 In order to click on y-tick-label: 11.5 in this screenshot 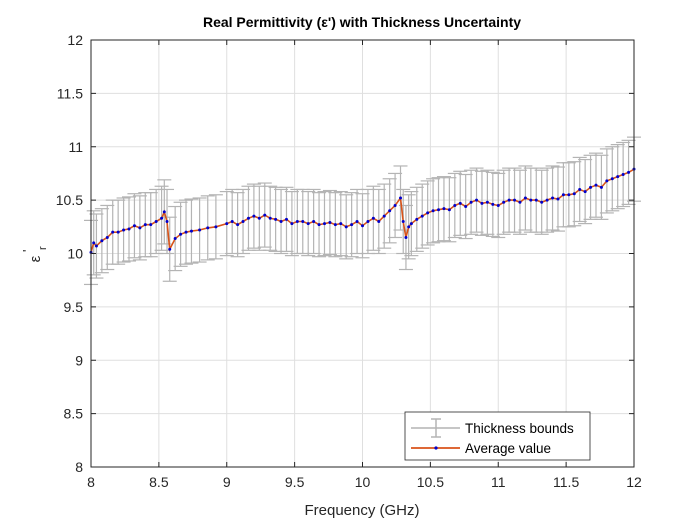, I will do `click(70, 93)`.